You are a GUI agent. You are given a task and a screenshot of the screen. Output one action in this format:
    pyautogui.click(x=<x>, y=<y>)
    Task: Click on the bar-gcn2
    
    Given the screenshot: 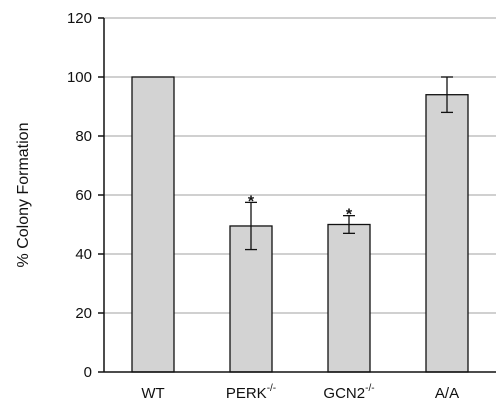 What is the action you would take?
    pyautogui.click(x=349, y=298)
    